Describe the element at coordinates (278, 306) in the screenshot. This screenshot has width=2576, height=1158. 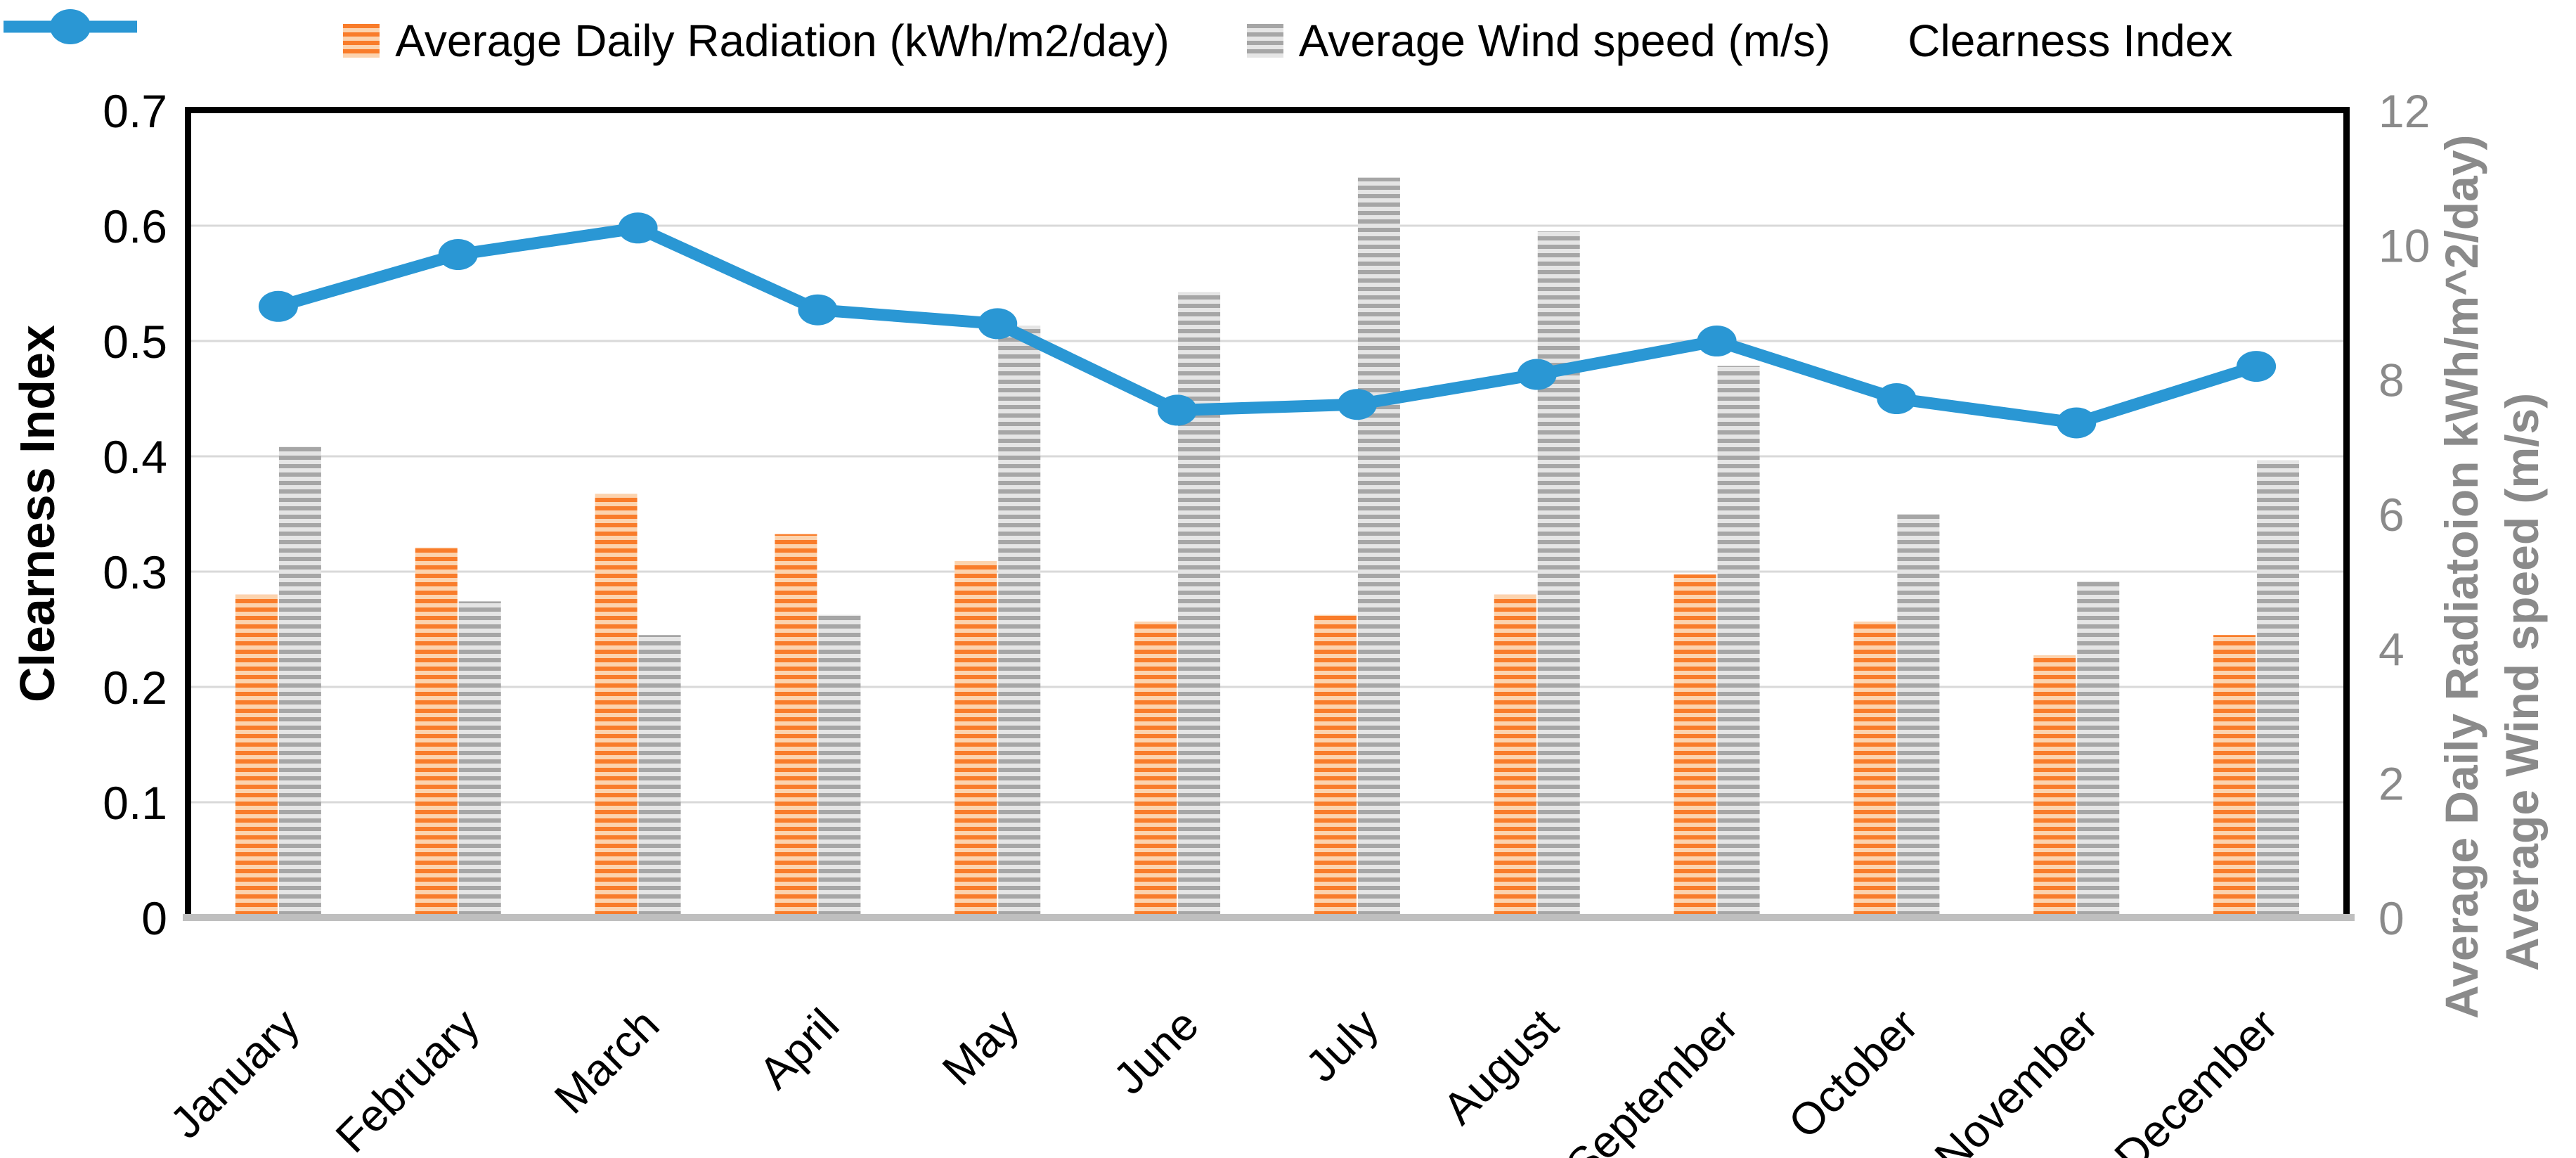
I see `clearness-marker-January` at that location.